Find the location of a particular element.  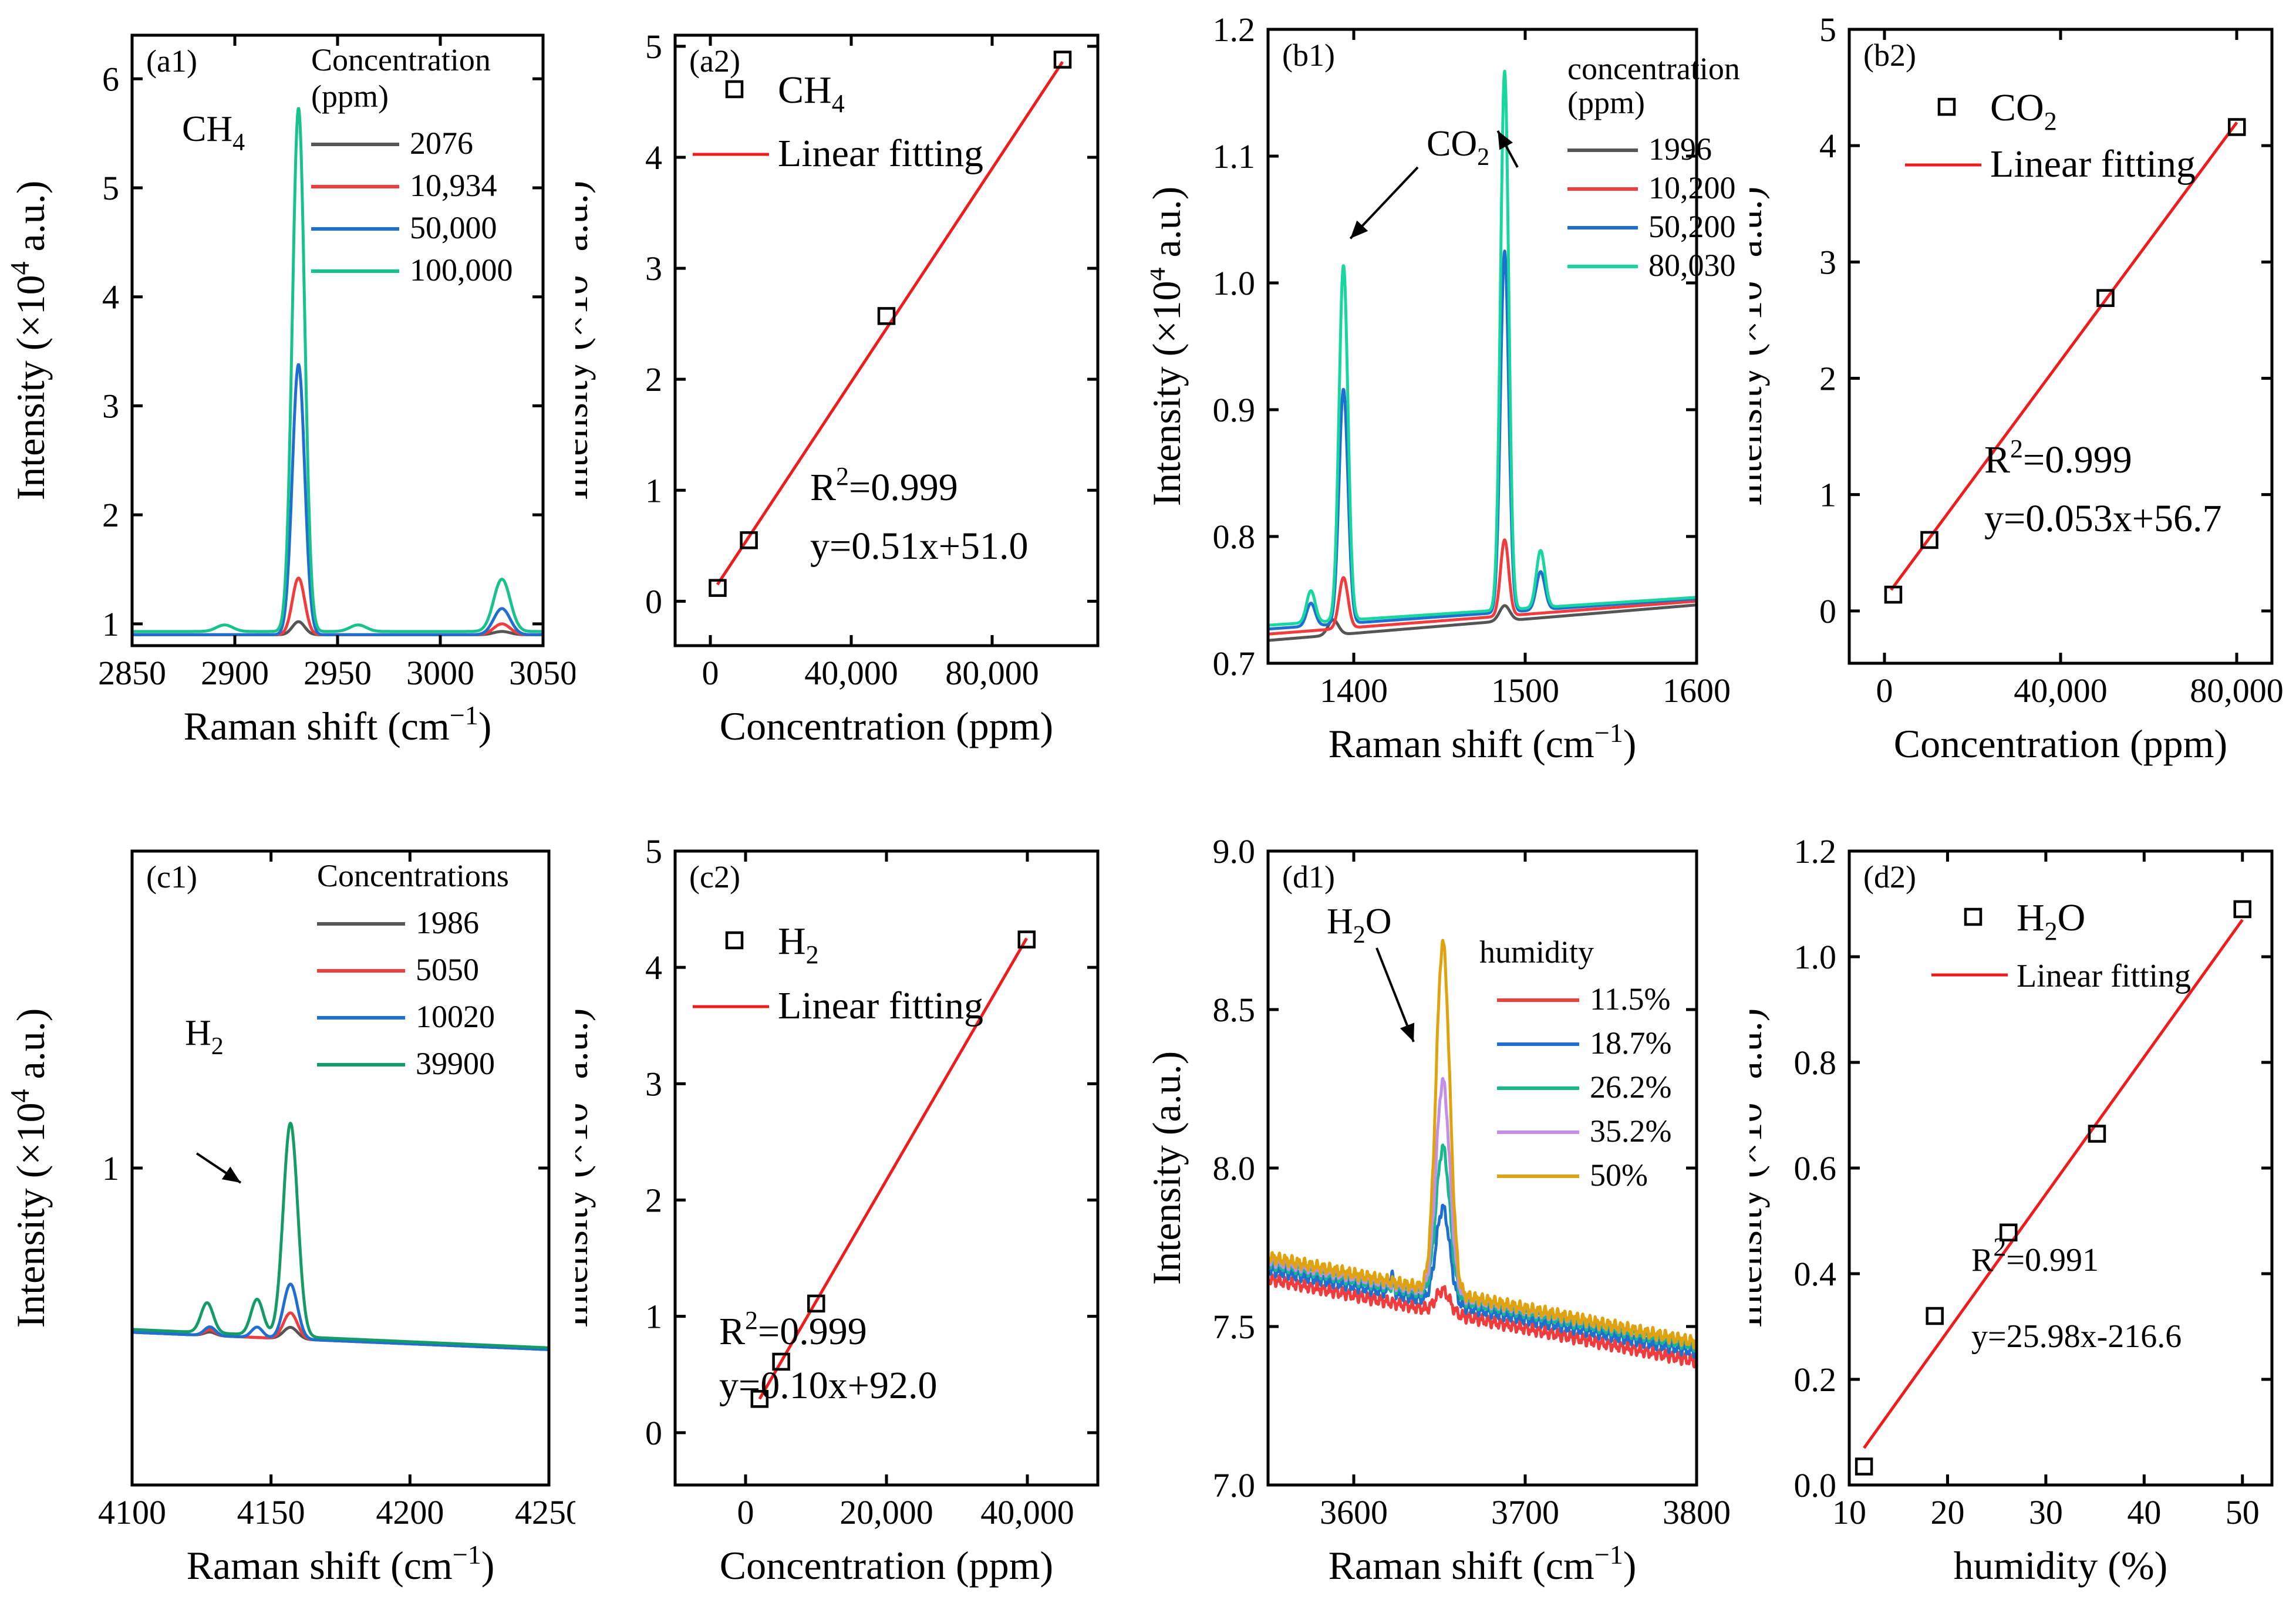

legend-entry: 5050 is located at coordinates (447, 969).